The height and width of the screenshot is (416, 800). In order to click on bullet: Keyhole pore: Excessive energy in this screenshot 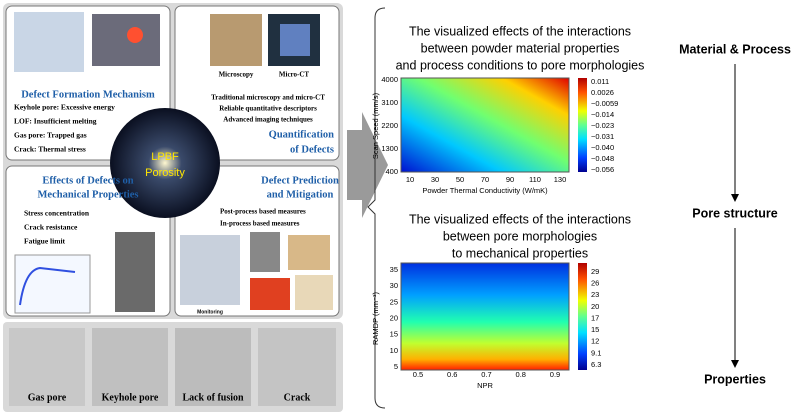, I will do `click(64, 107)`.